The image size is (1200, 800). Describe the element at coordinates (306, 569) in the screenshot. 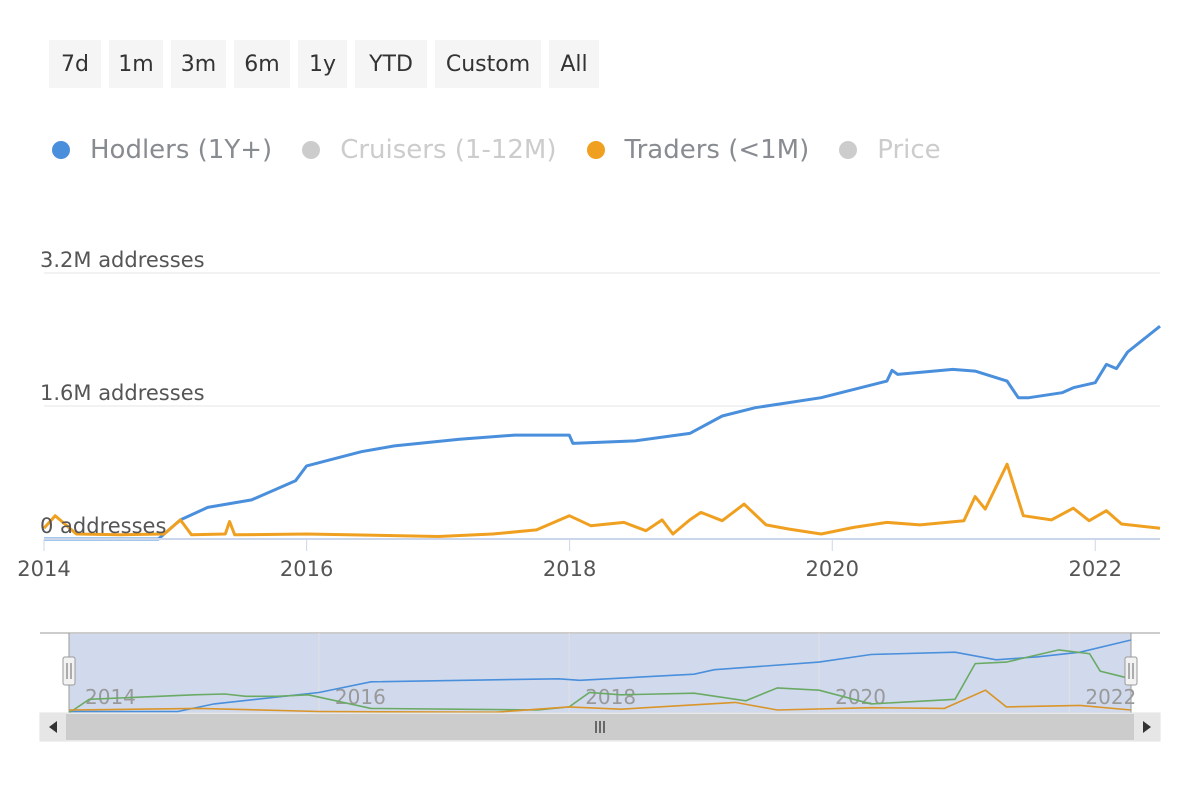

I see `x-tick-label: 2016` at that location.